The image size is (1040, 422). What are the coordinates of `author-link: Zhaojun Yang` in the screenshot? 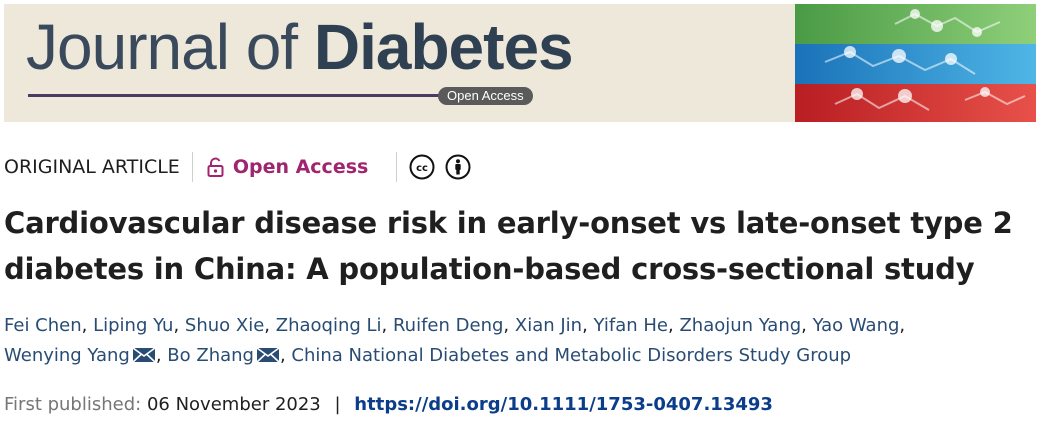 It's located at (740, 325).